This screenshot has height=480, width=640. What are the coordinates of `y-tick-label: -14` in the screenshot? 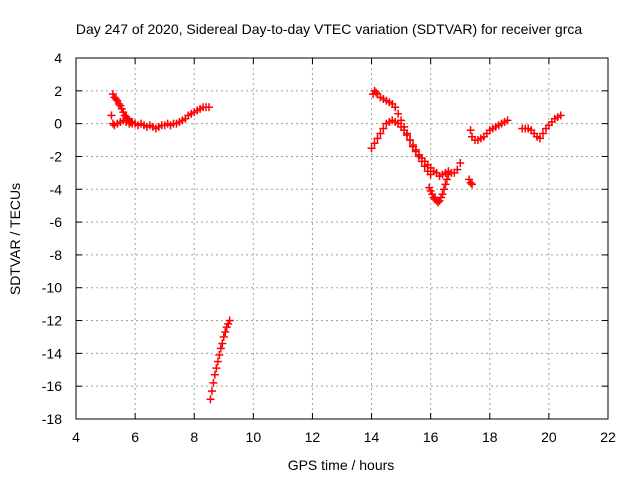 It's located at (52, 353).